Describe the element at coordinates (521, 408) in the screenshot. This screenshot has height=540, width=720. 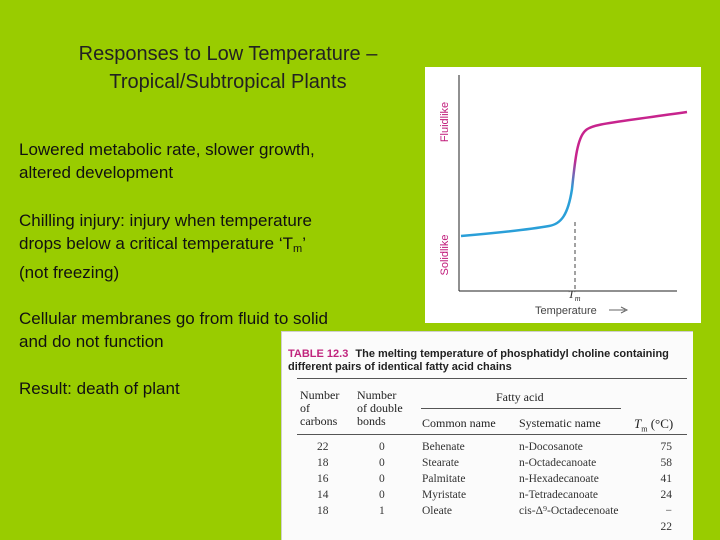
I see `fatty-acid-rule` at that location.